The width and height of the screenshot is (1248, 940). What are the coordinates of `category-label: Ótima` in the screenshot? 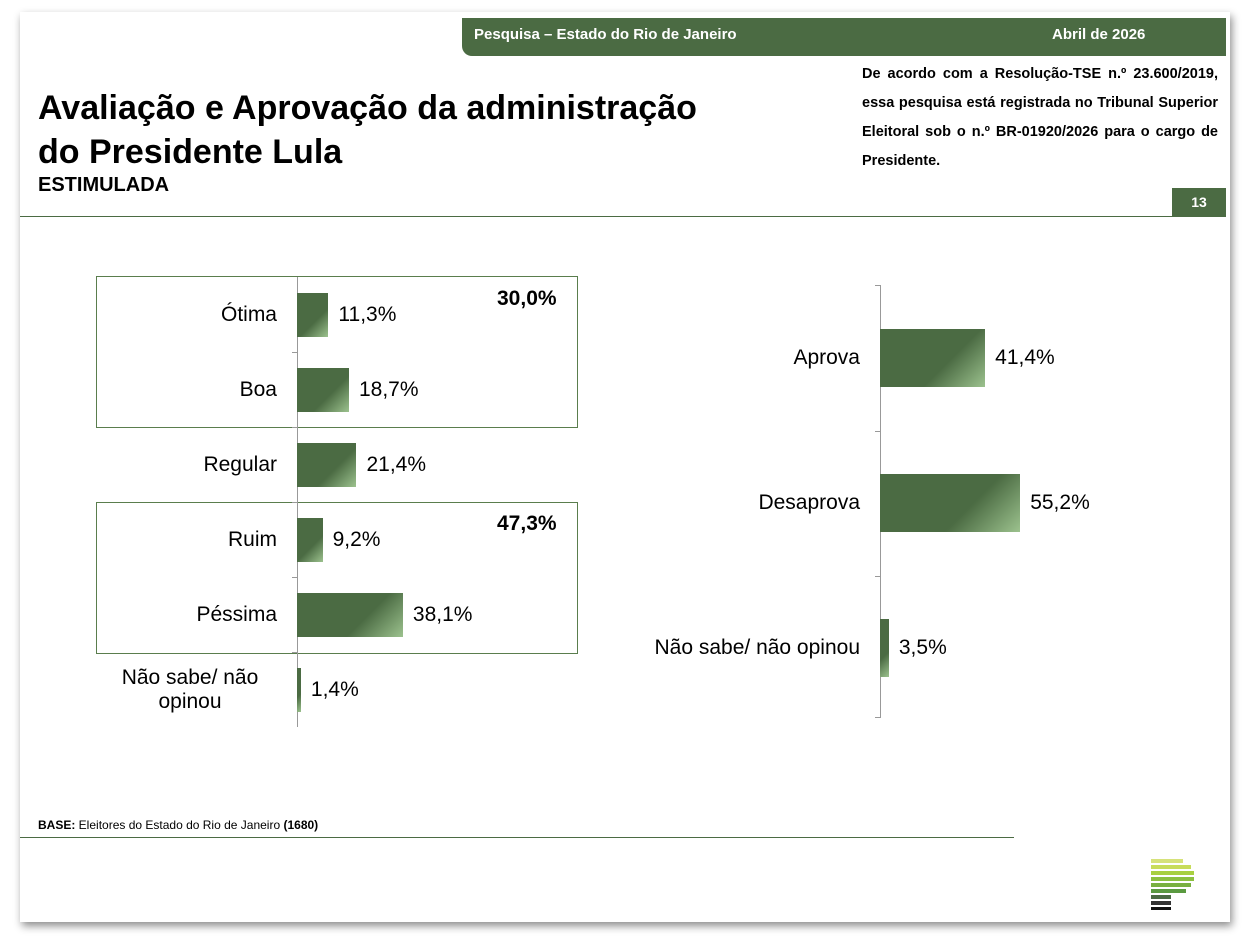 It's located at (248, 314).